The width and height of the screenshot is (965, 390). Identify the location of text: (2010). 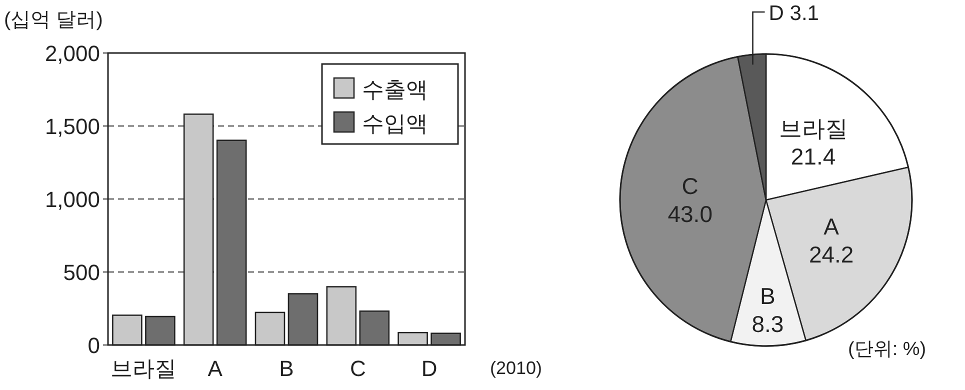
(516, 368).